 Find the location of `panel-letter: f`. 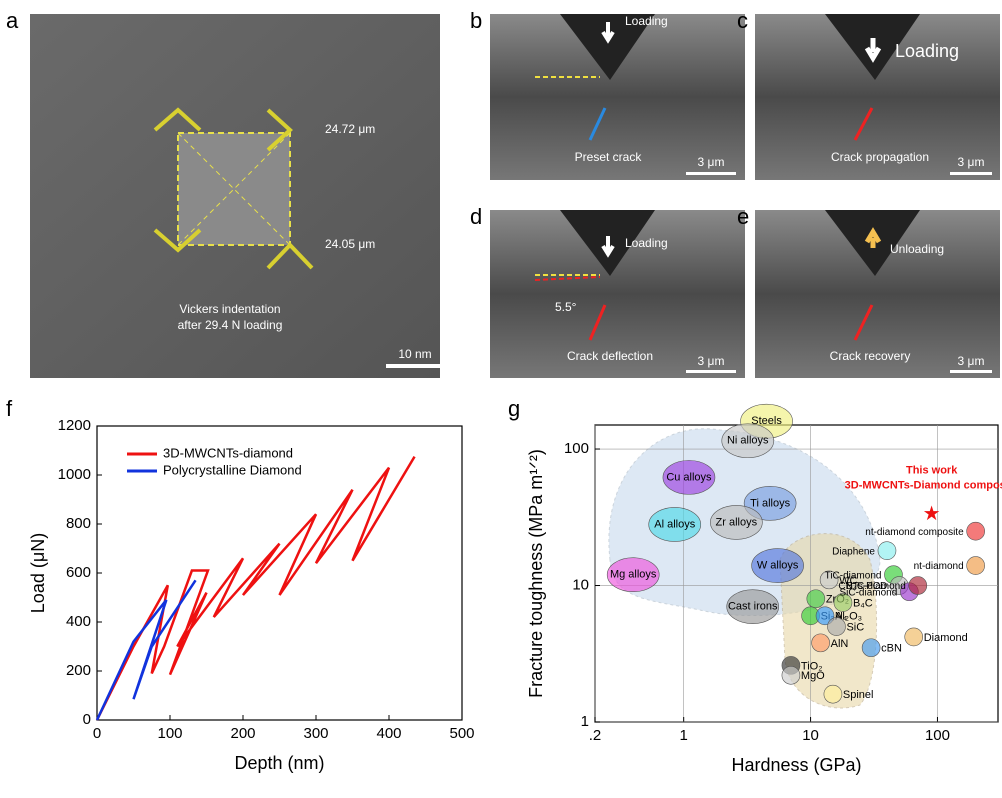

panel-letter: f is located at coordinates (9, 408).